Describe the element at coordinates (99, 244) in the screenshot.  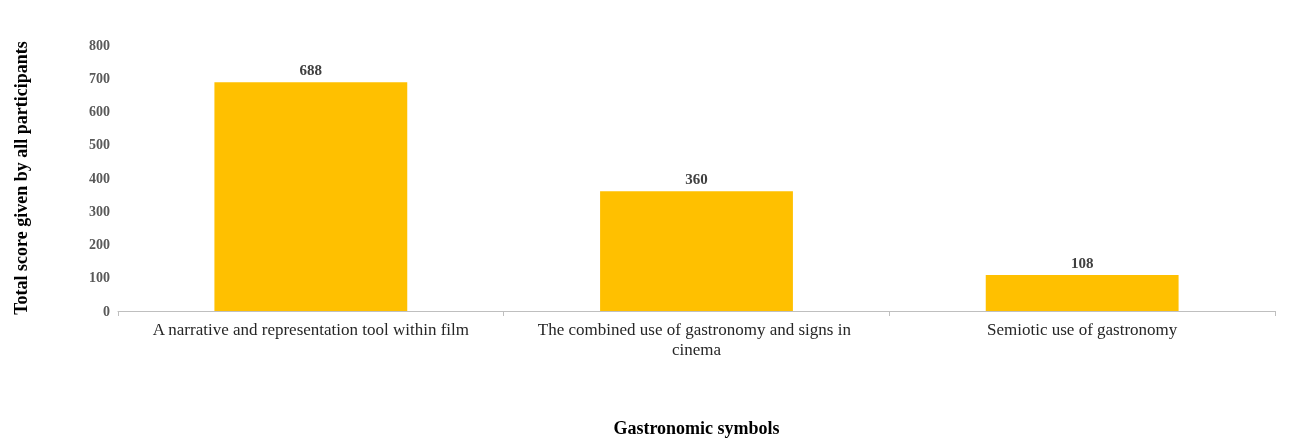
I see `y-tick-label: 200` at that location.